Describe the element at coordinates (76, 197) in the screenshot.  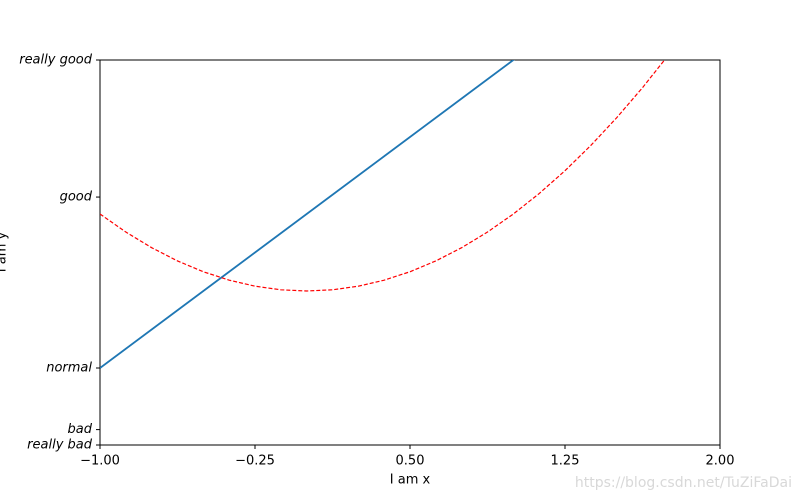
I see `y-tick-label: good` at that location.